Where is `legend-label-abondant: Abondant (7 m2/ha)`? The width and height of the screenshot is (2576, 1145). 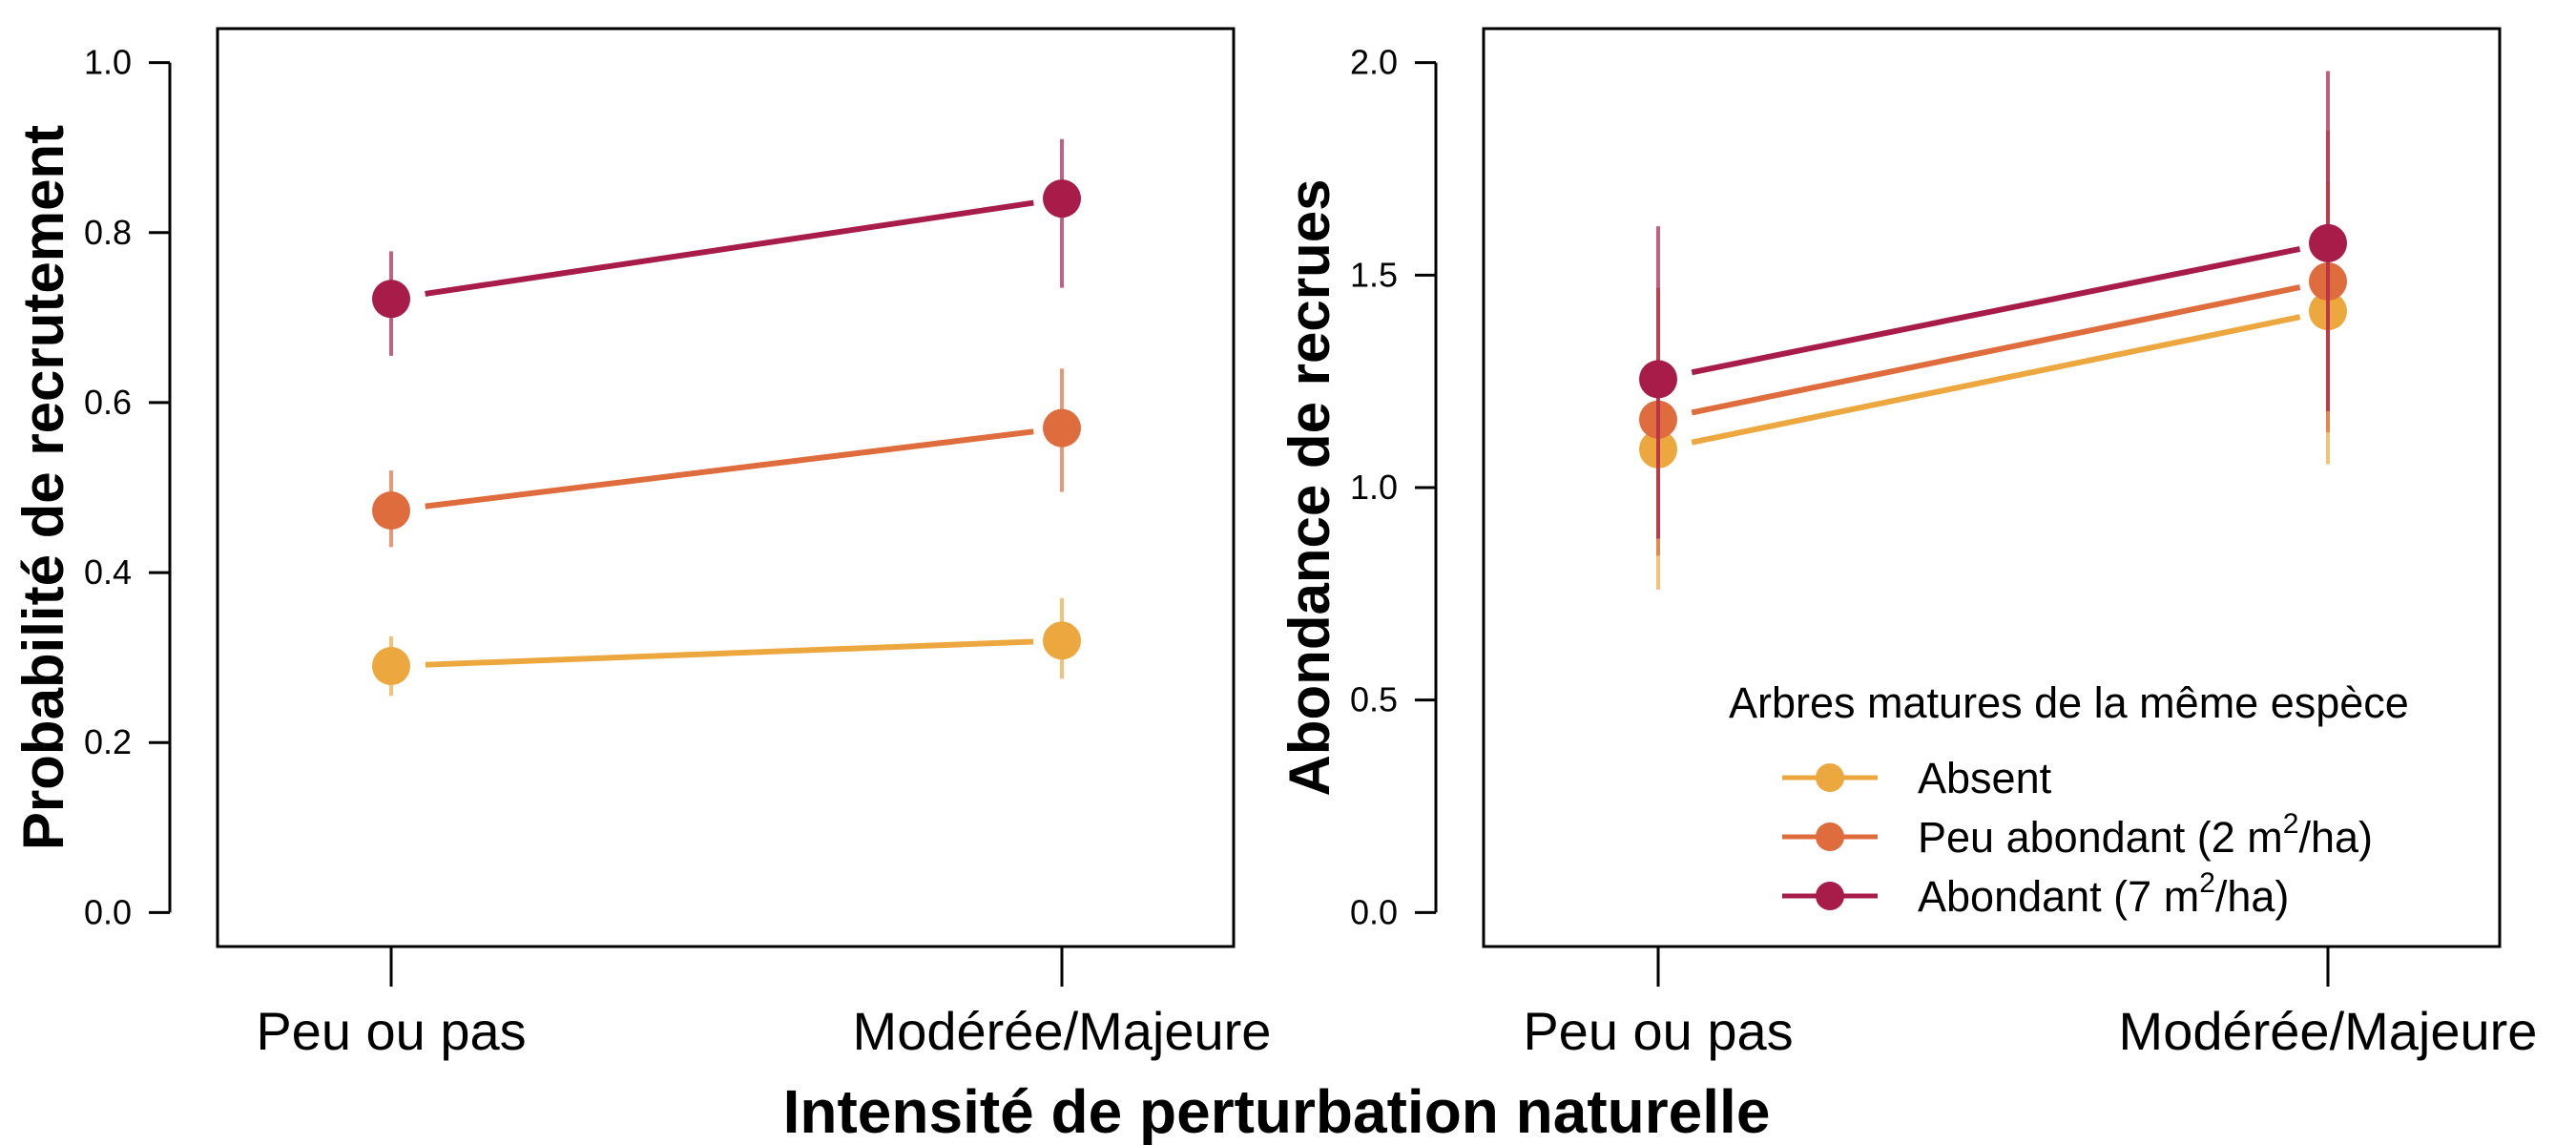 legend-label-abondant: Abondant (7 m2/ha) is located at coordinates (2103, 894).